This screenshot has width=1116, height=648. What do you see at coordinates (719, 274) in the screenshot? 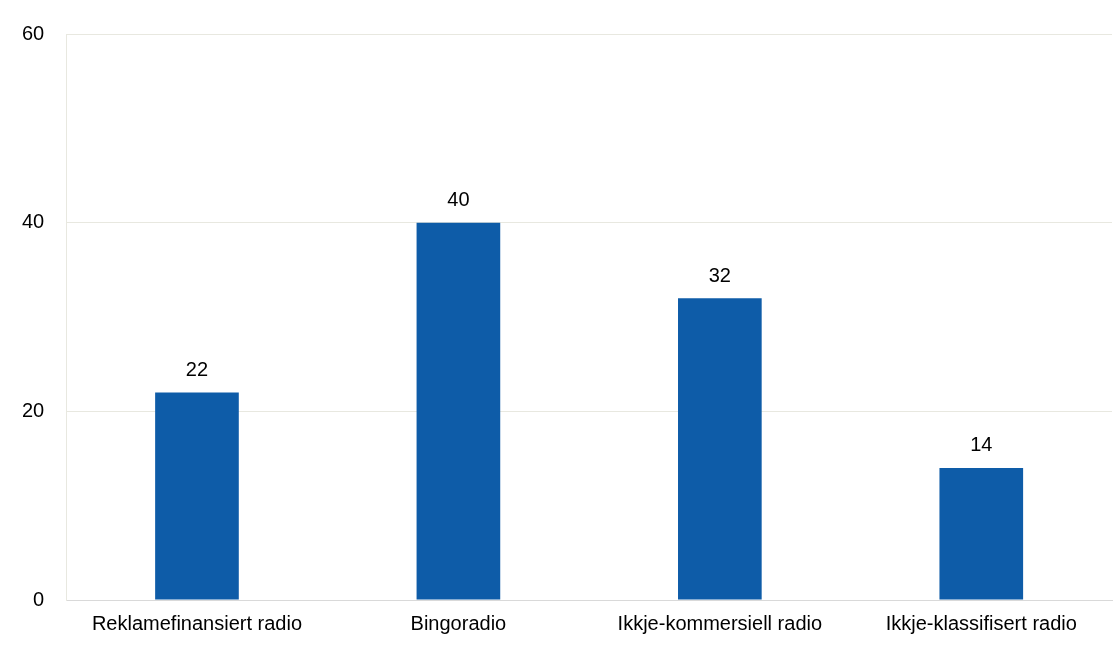
I see `data-label: 32` at bounding box center [719, 274].